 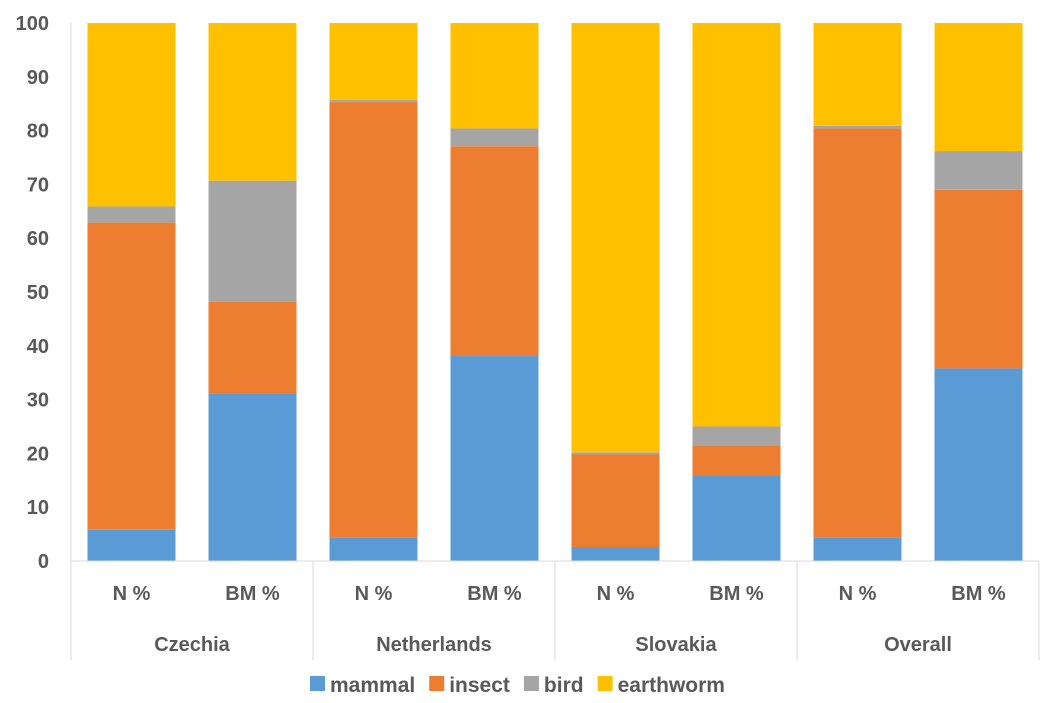 What do you see at coordinates (553, 645) in the screenshot?
I see `x-axis-group-labels: Czechia Netherlands Slovakia Overall` at bounding box center [553, 645].